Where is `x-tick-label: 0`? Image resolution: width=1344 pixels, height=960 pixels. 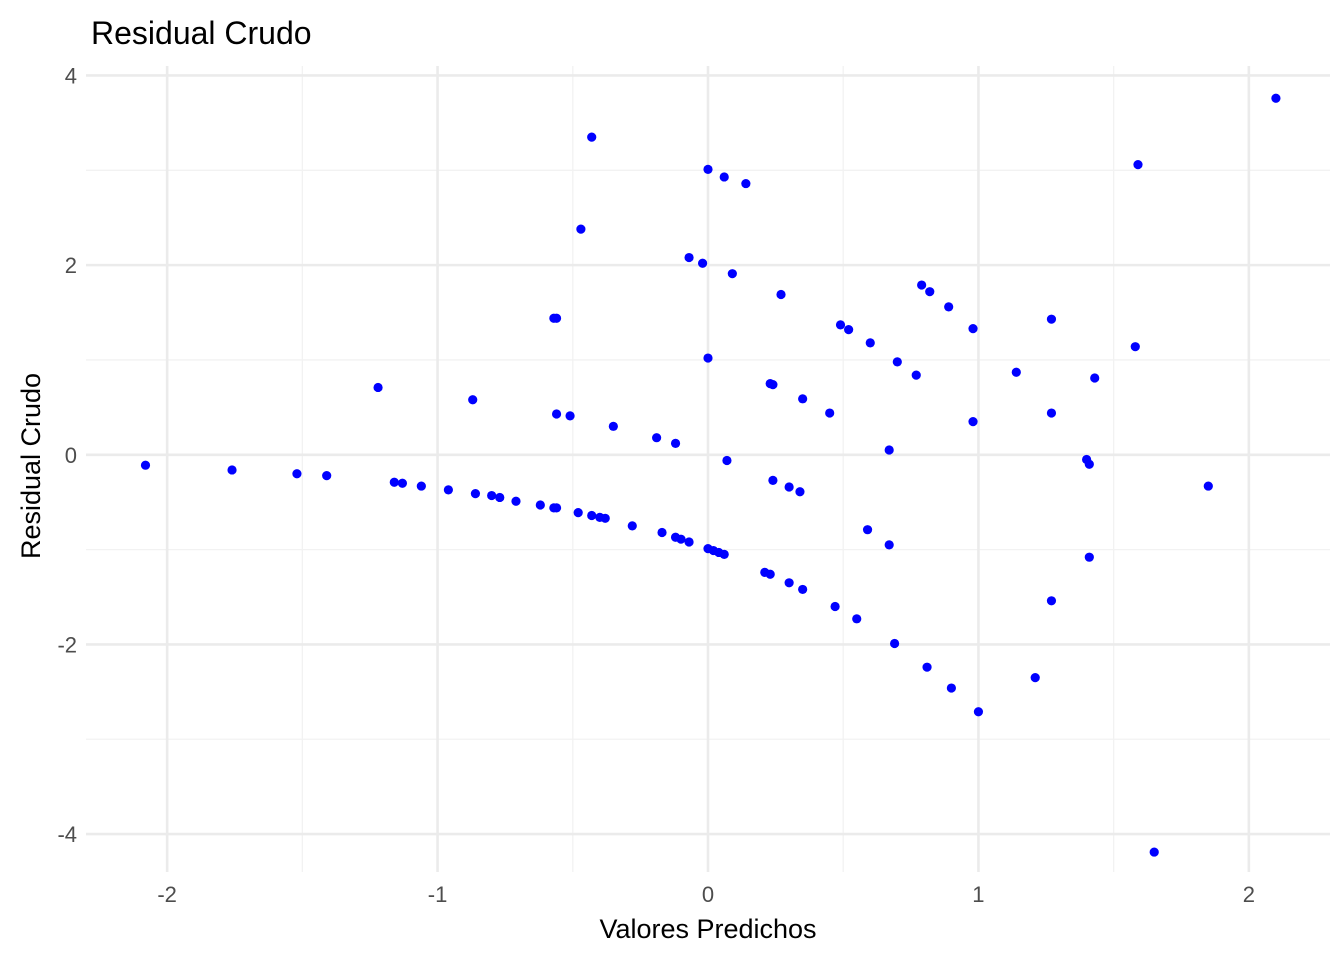 x-tick-label: 0 is located at coordinates (708, 894).